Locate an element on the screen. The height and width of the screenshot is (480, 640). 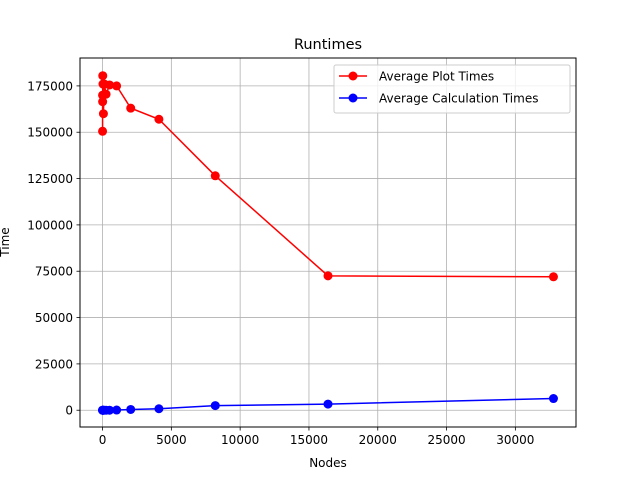
x-tick-label: 25000 is located at coordinates (446, 440).